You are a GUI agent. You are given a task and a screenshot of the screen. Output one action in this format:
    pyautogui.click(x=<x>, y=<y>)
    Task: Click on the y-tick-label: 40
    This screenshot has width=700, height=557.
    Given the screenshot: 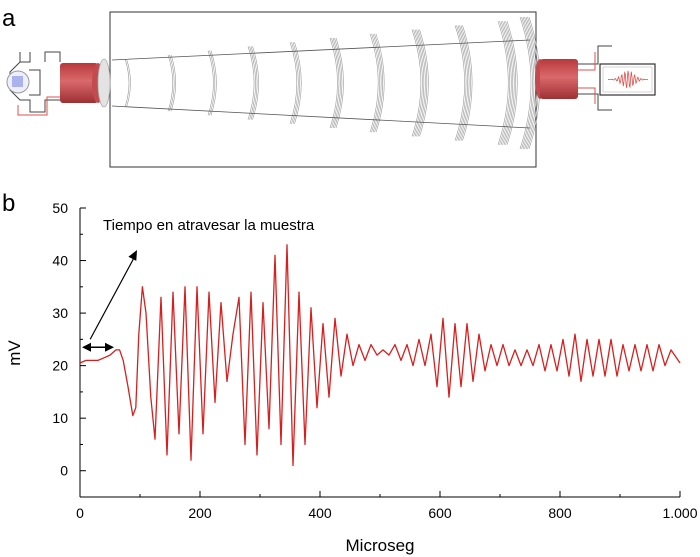 What is the action you would take?
    pyautogui.click(x=60, y=261)
    